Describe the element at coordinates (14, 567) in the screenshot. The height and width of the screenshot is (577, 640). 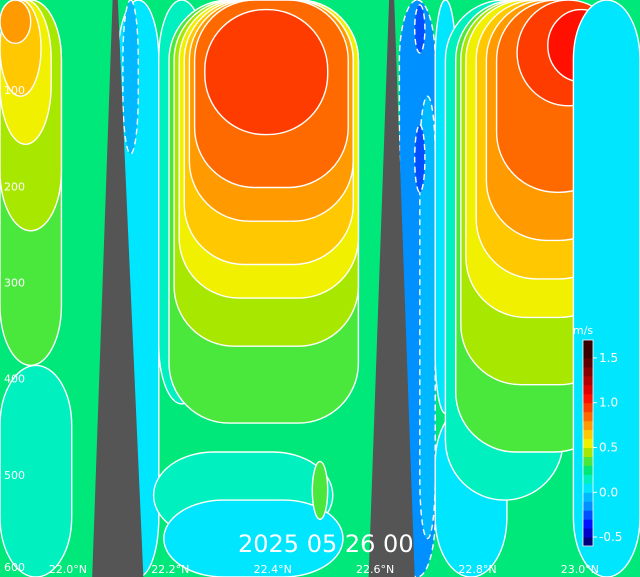
I see `y-tick-label-600: 600` at that location.